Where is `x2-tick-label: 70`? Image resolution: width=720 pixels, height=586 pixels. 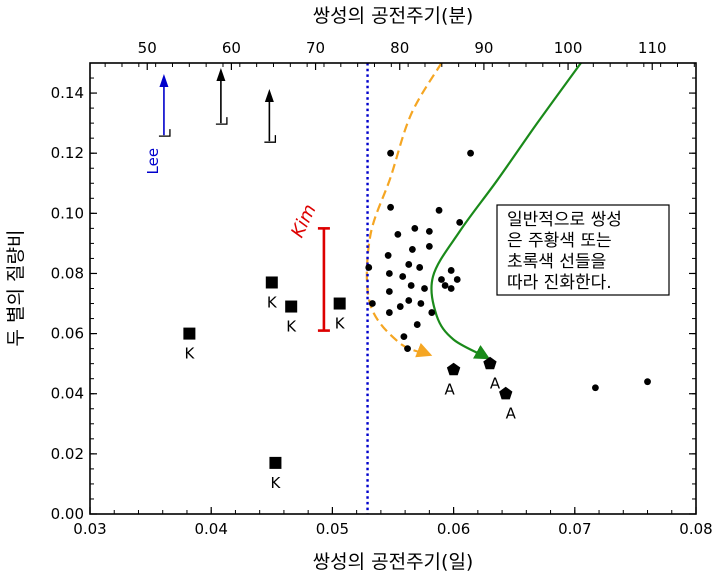
x2-tick-label: 70 is located at coordinates (315, 48).